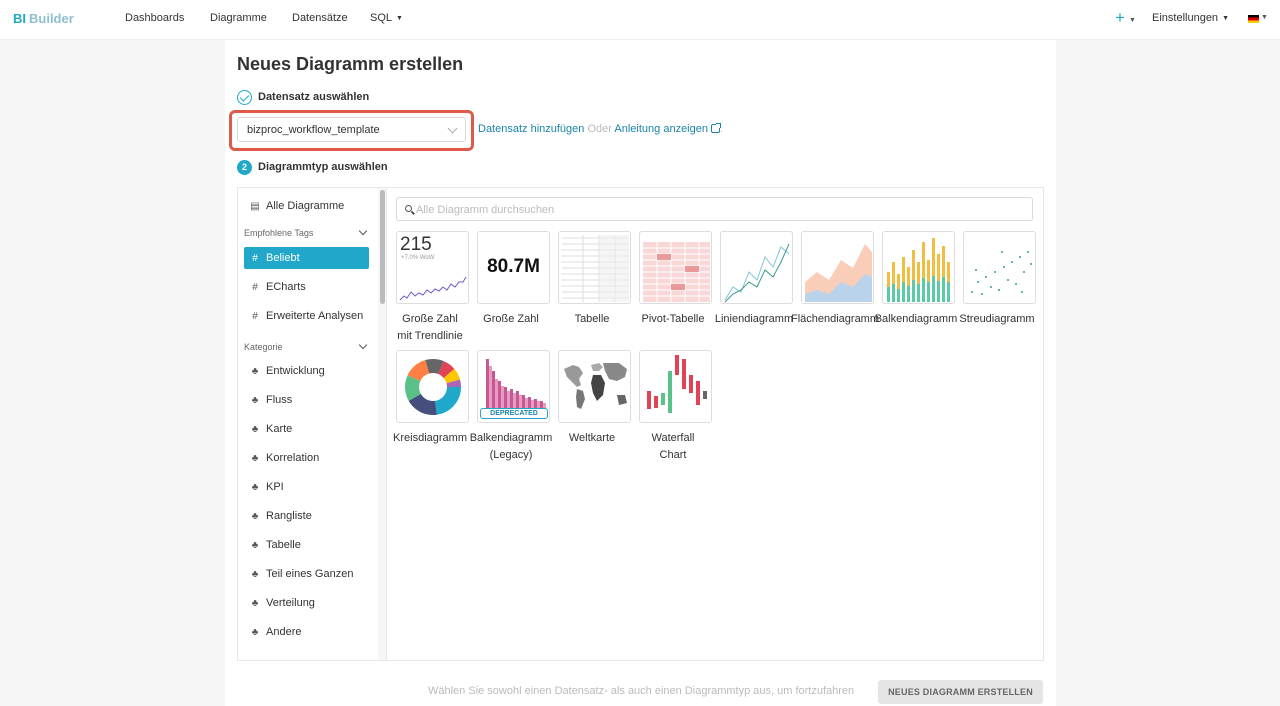 This screenshot has width=1280, height=706. I want to click on sidebar-category-label: Korrelation, so click(293, 458).